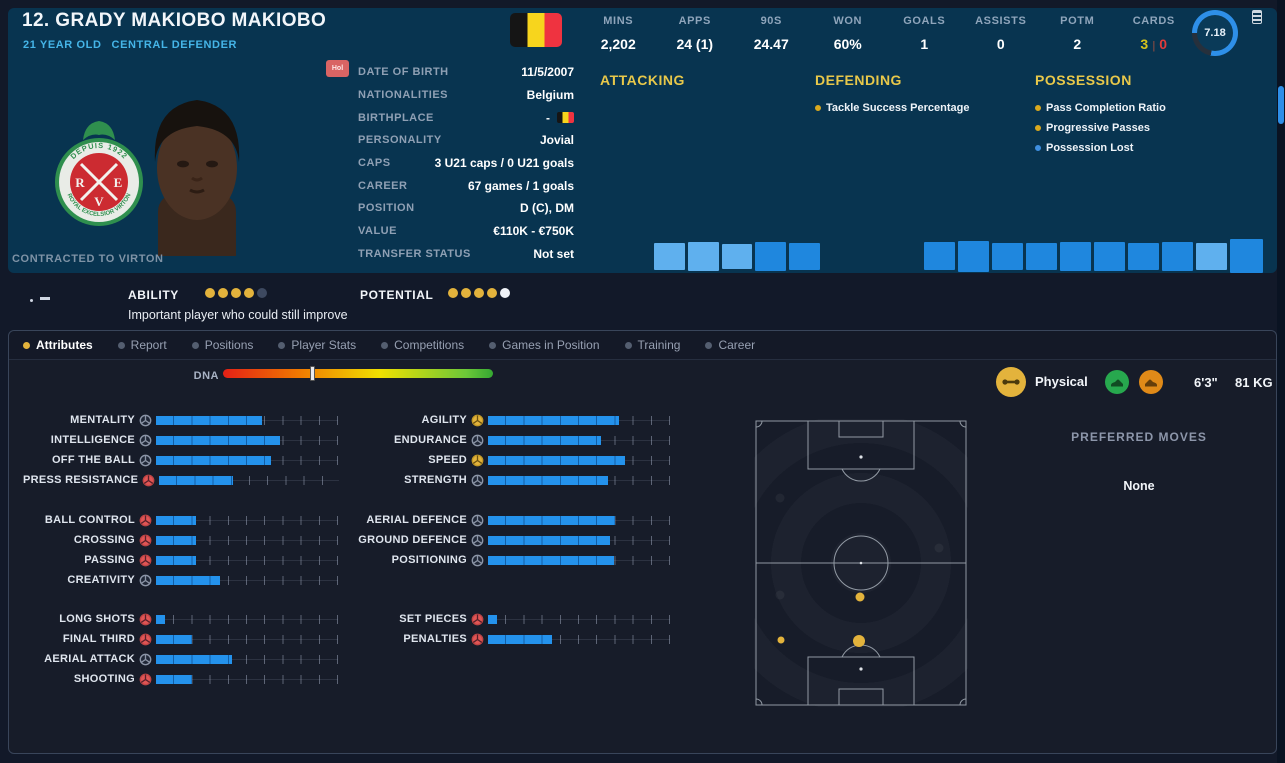 The width and height of the screenshot is (1285, 763). What do you see at coordinates (466, 185) in the screenshot?
I see `info-row-career: CAREER 67 games / 1 goals` at bounding box center [466, 185].